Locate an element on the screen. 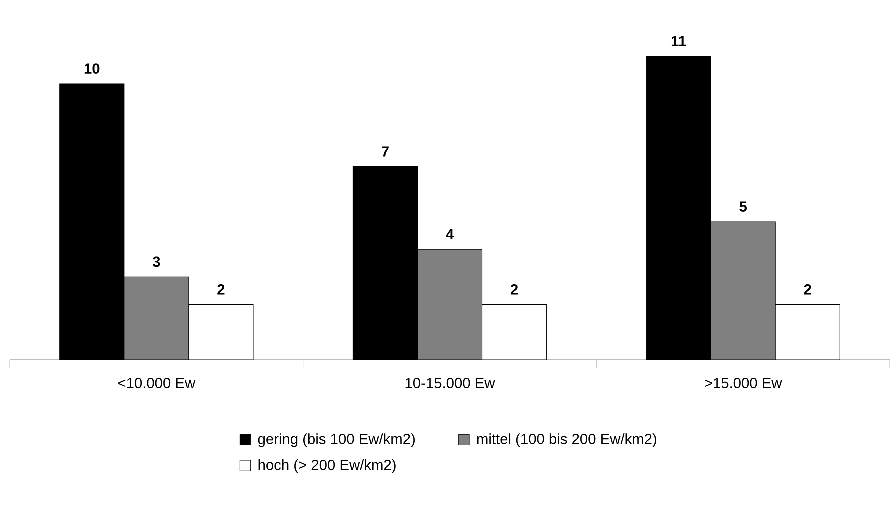 This screenshot has height=532, width=893. data-label: 5 is located at coordinates (743, 207).